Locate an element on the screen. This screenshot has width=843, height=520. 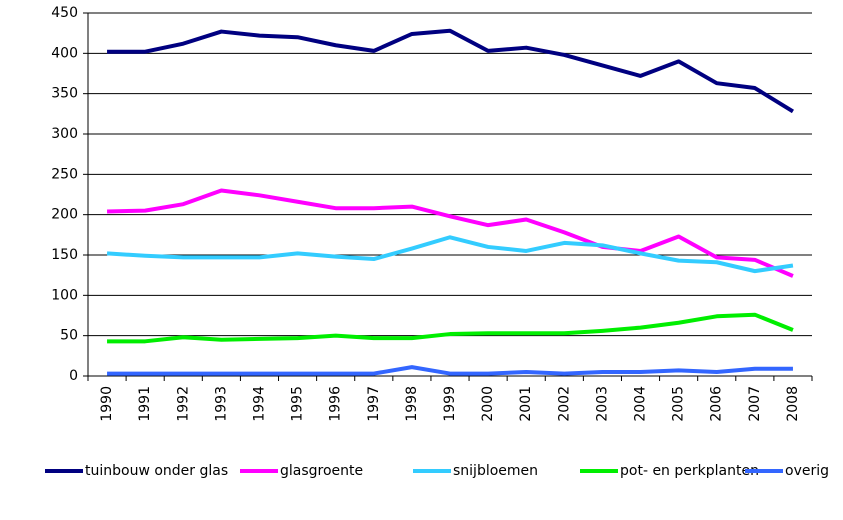
y-tick-label: 450 is located at coordinates (64, 13).